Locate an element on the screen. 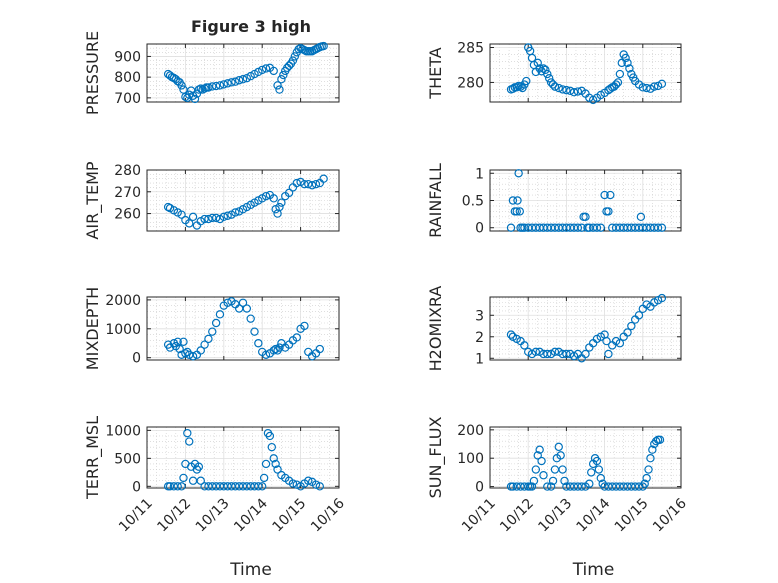  y-tick-label: 0.5 is located at coordinates (473, 202).